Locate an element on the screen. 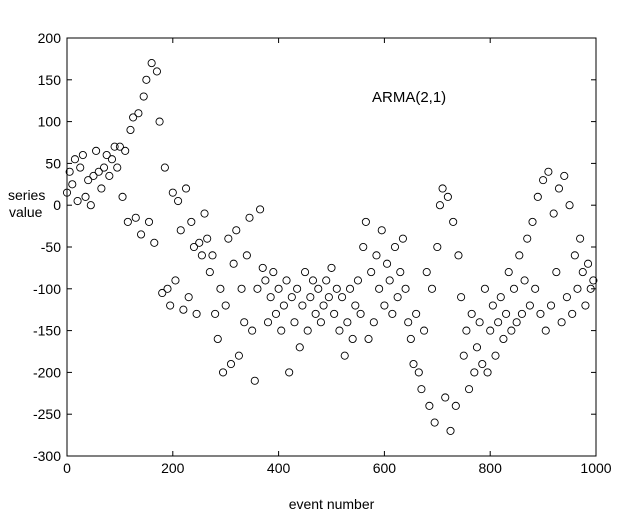 The image size is (618, 516). y-tick-label: -50 is located at coordinates (51, 247).